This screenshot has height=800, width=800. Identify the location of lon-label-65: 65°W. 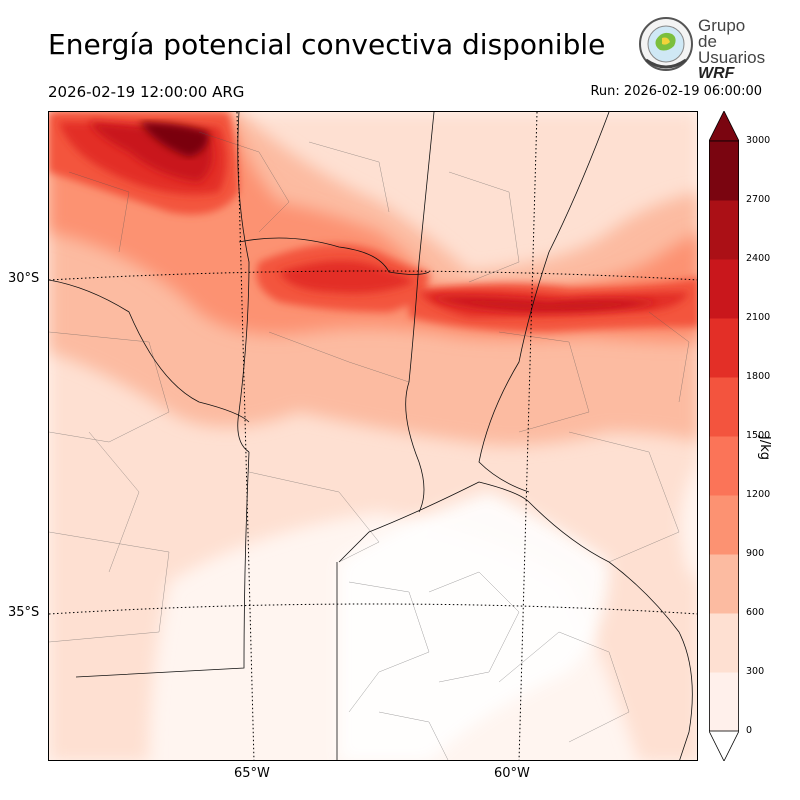
(252, 773).